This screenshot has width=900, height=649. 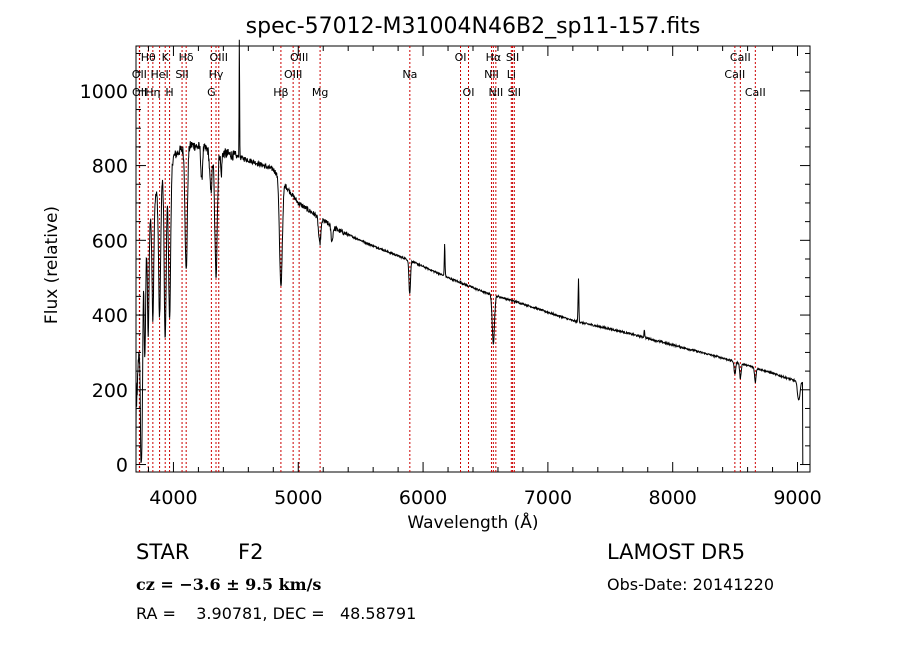 What do you see at coordinates (797, 498) in the screenshot?
I see `x-tick-label: 9000` at bounding box center [797, 498].